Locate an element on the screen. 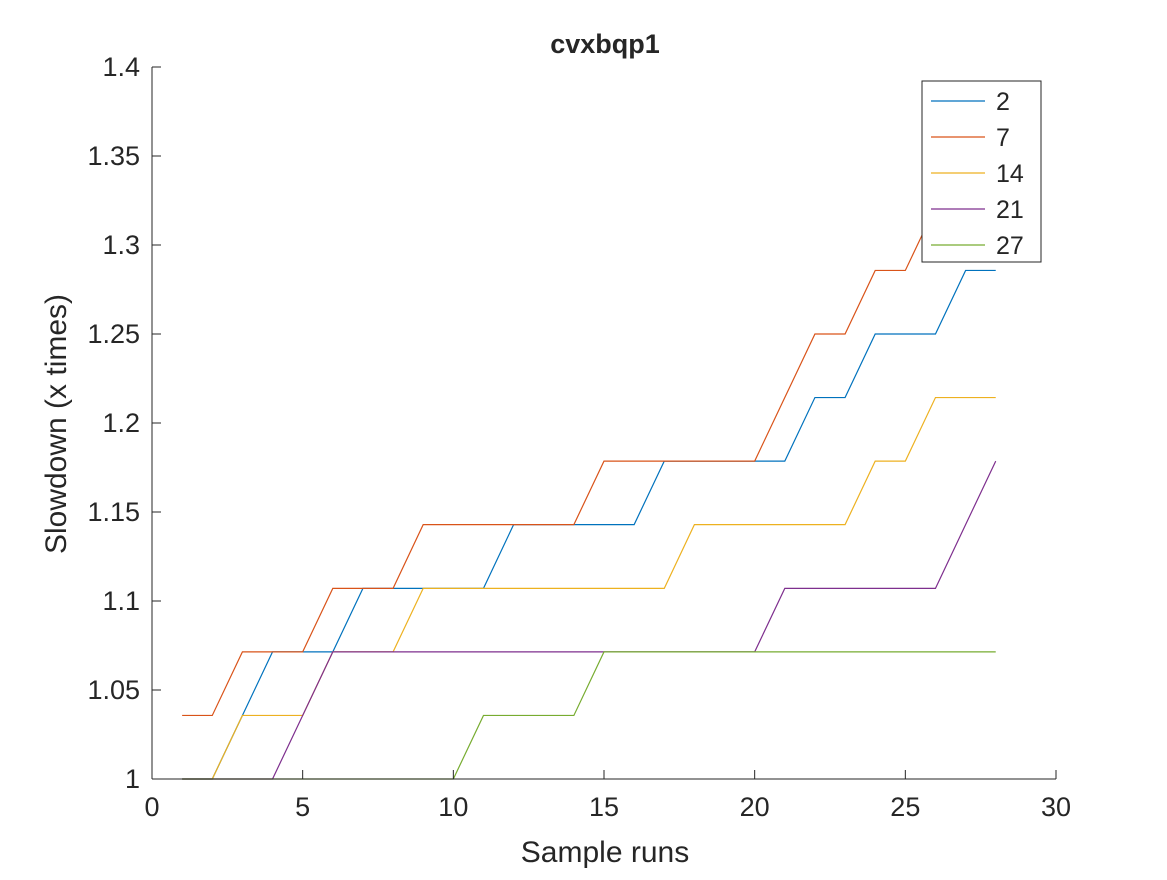 Image resolution: width=1167 pixels, height=880 pixels. x-tick-label: 20 is located at coordinates (755, 807).